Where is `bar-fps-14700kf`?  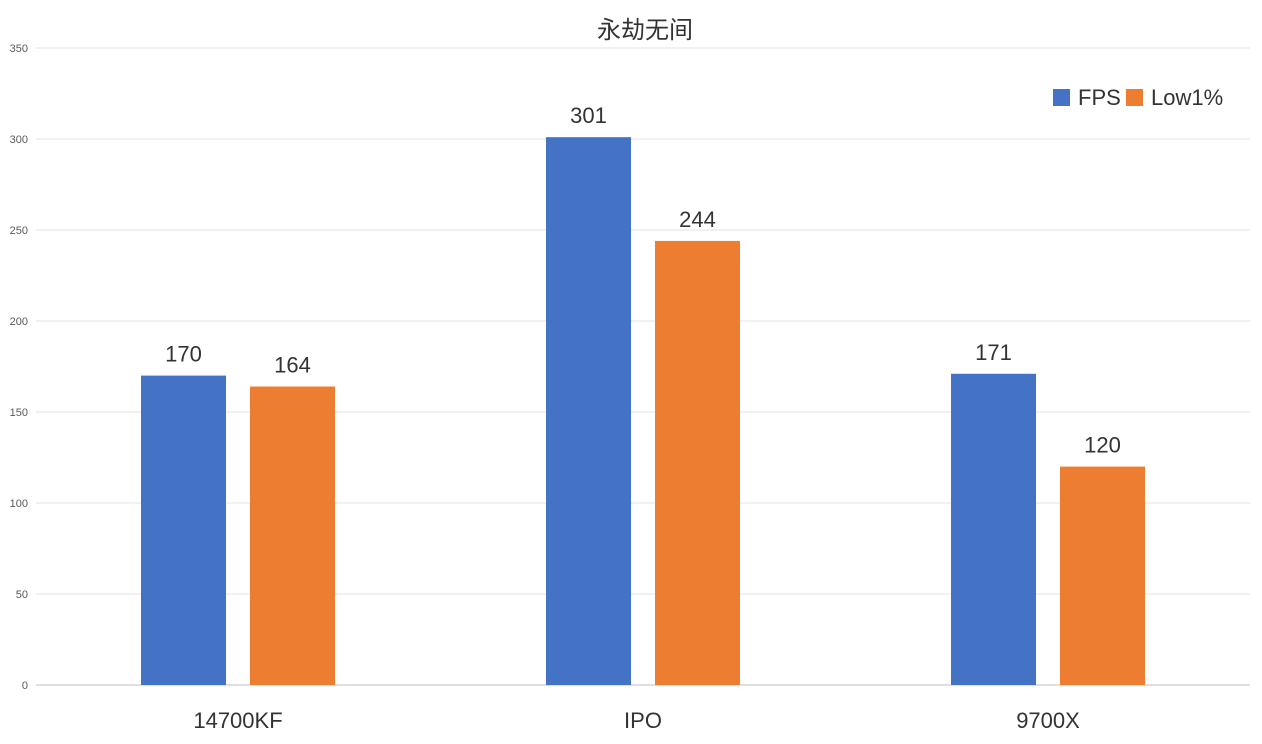 bar-fps-14700kf is located at coordinates (183, 530).